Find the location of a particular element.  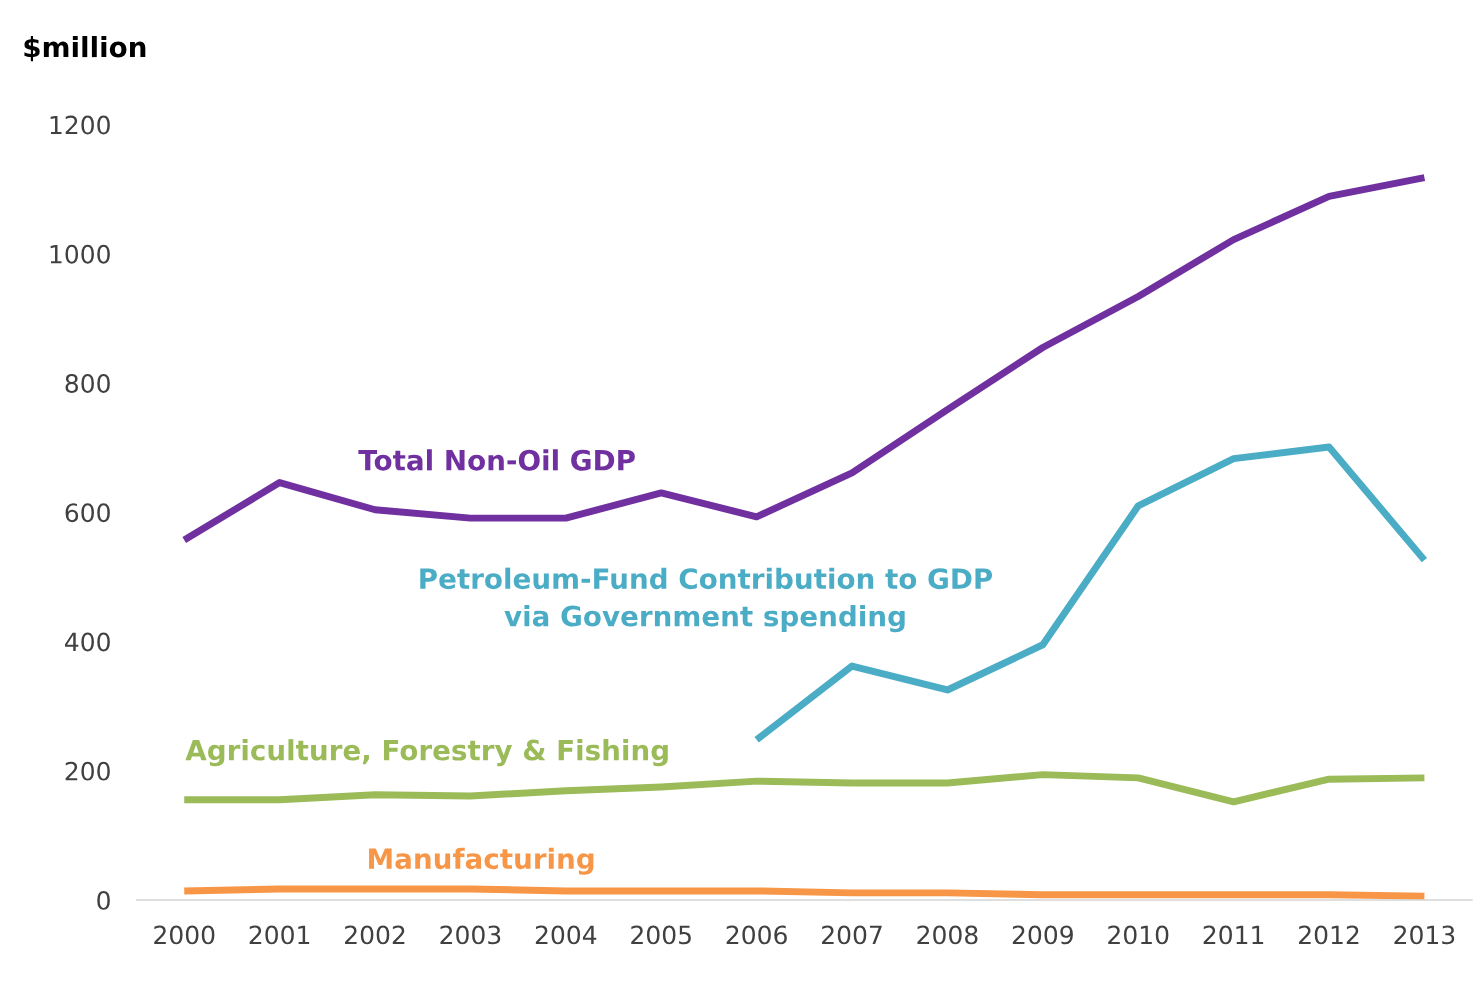

x-tick-label: 2009 is located at coordinates (1042, 935).